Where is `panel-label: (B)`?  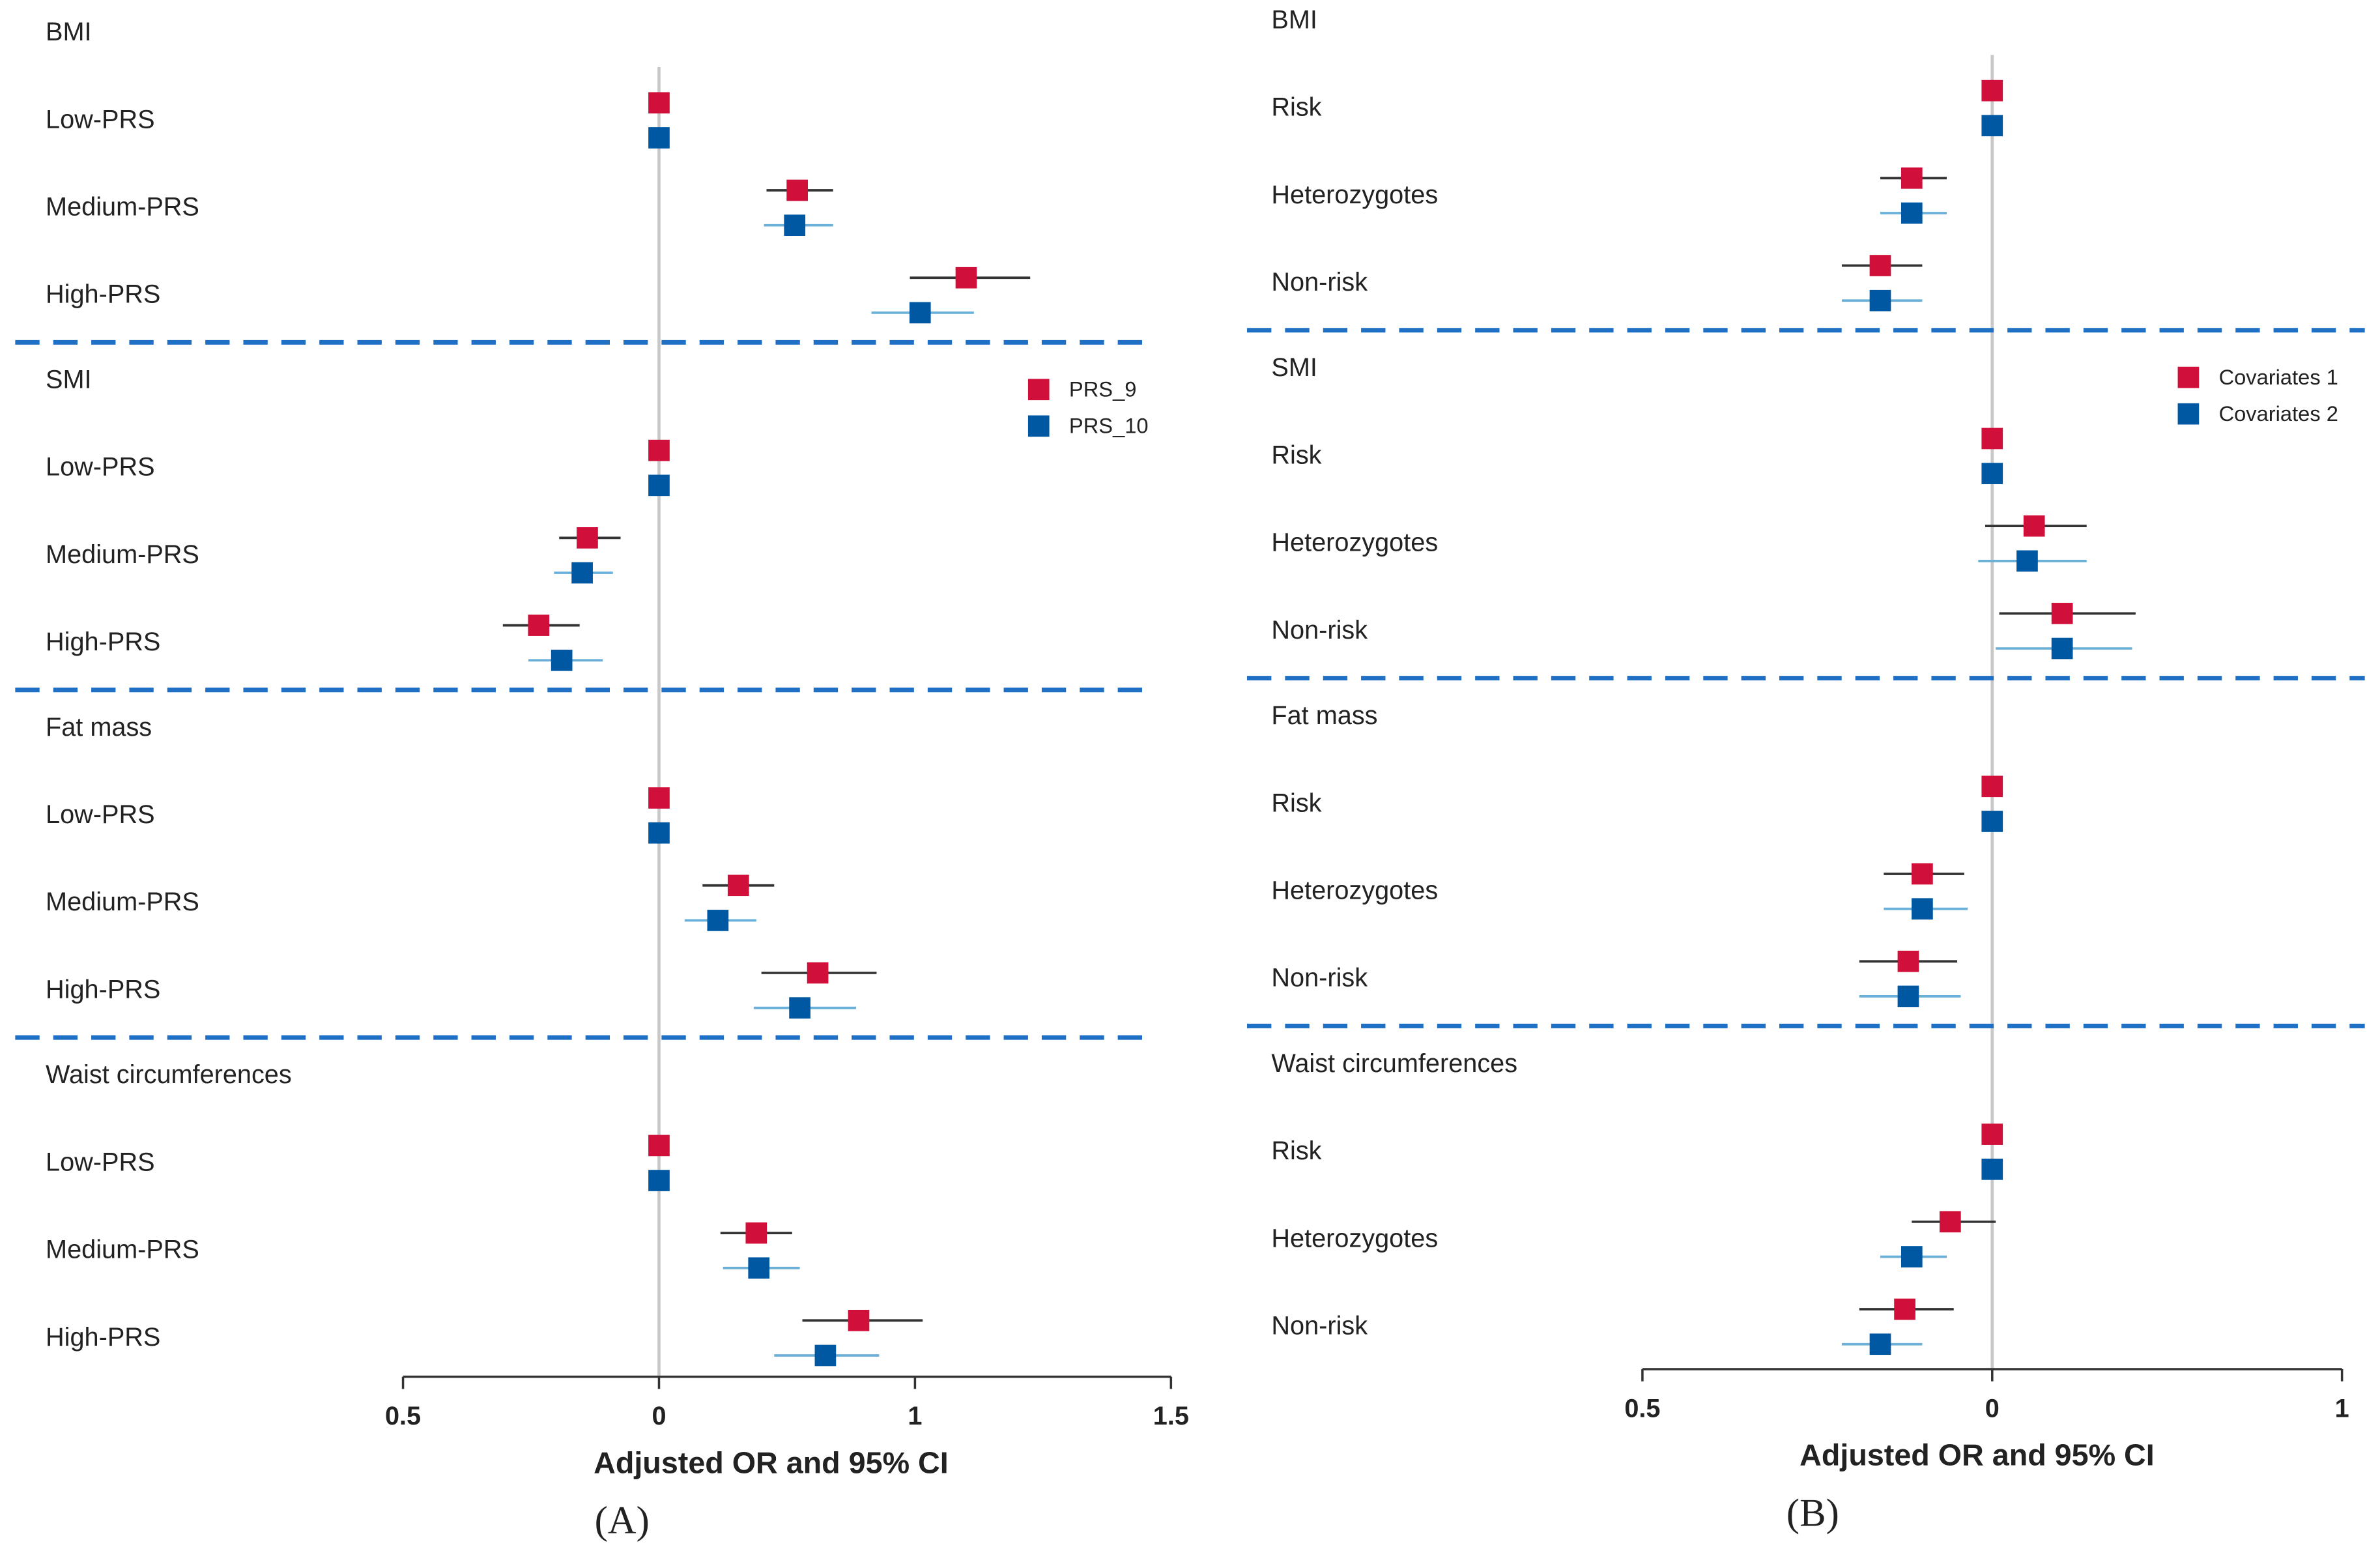
panel-label: (B) is located at coordinates (1813, 1513).